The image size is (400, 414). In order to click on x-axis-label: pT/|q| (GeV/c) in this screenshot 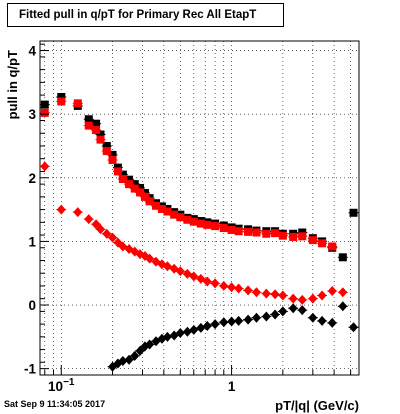, I will do `click(317, 405)`.